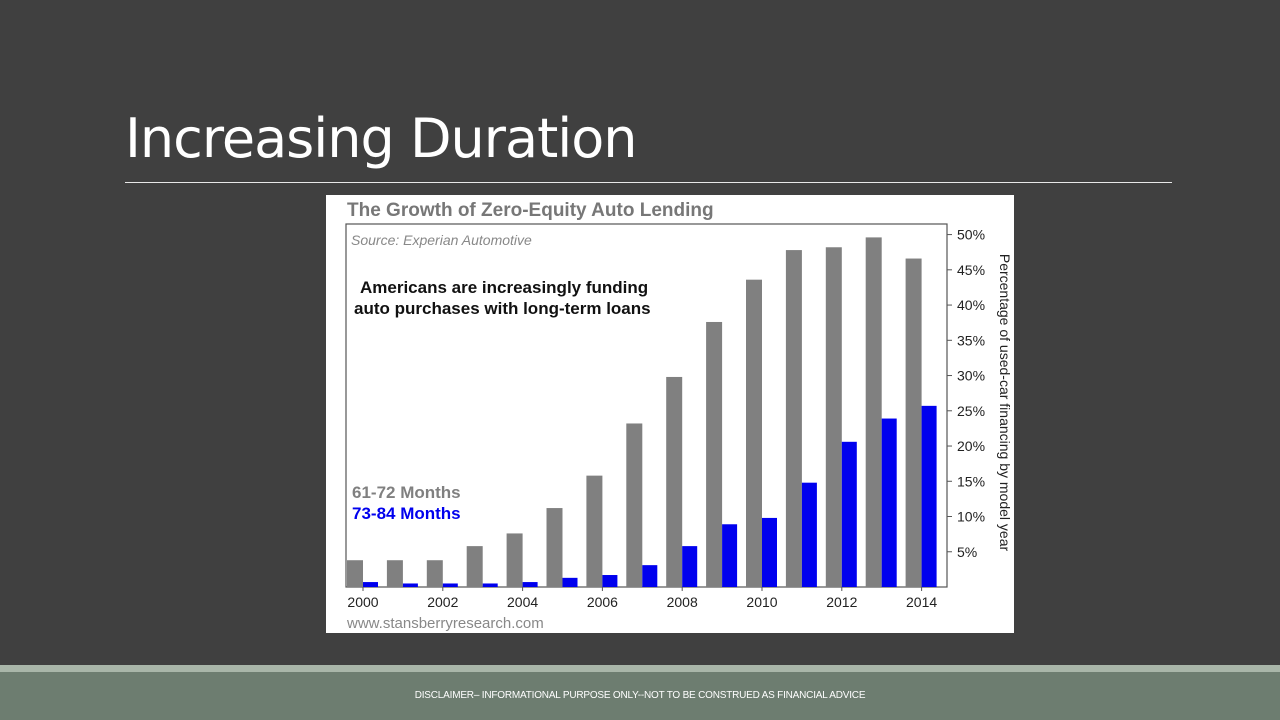 This screenshot has width=1280, height=720. I want to click on bar-61-72-2007, so click(634, 505).